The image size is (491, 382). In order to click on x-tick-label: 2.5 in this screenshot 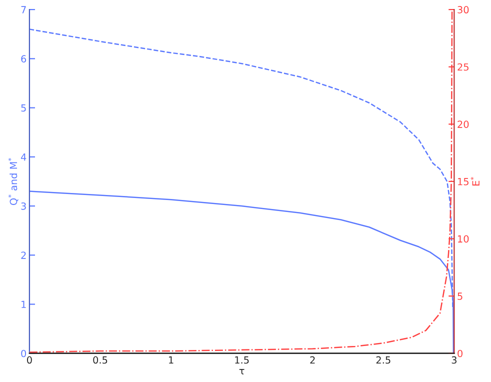, I will do `click(383, 360)`.